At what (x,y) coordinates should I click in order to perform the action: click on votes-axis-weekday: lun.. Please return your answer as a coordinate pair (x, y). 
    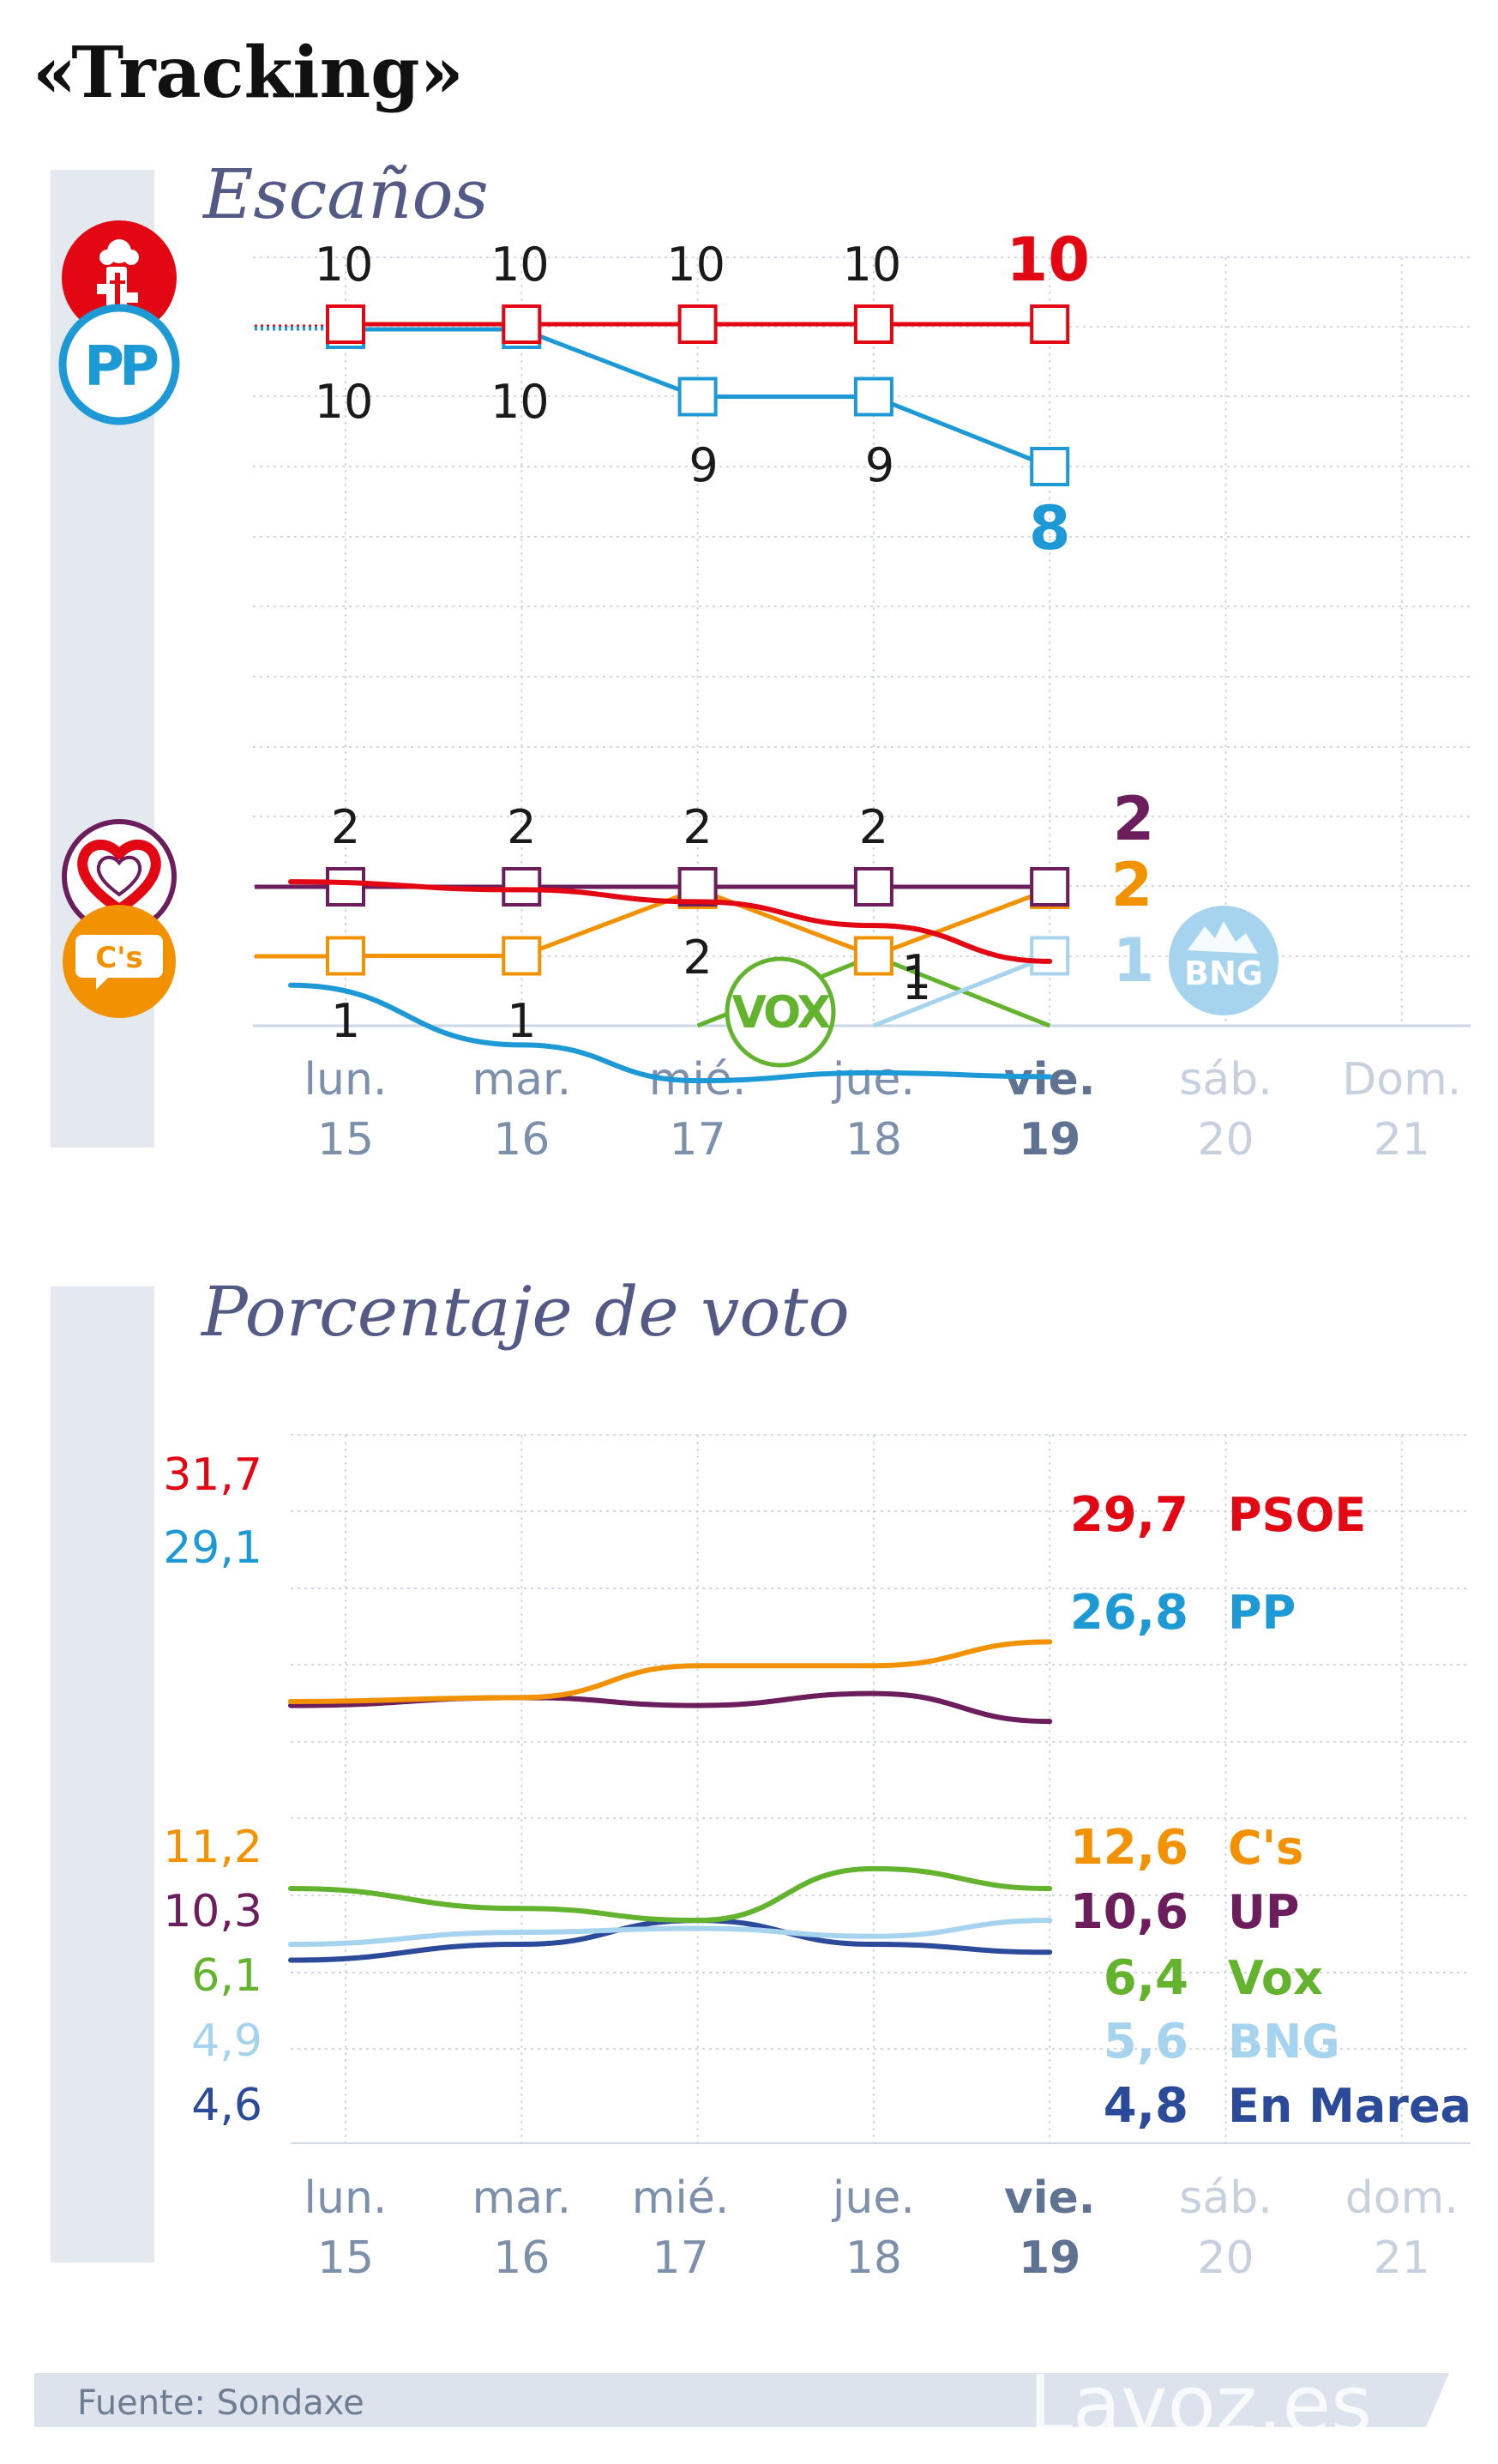
    Looking at the image, I should click on (346, 2198).